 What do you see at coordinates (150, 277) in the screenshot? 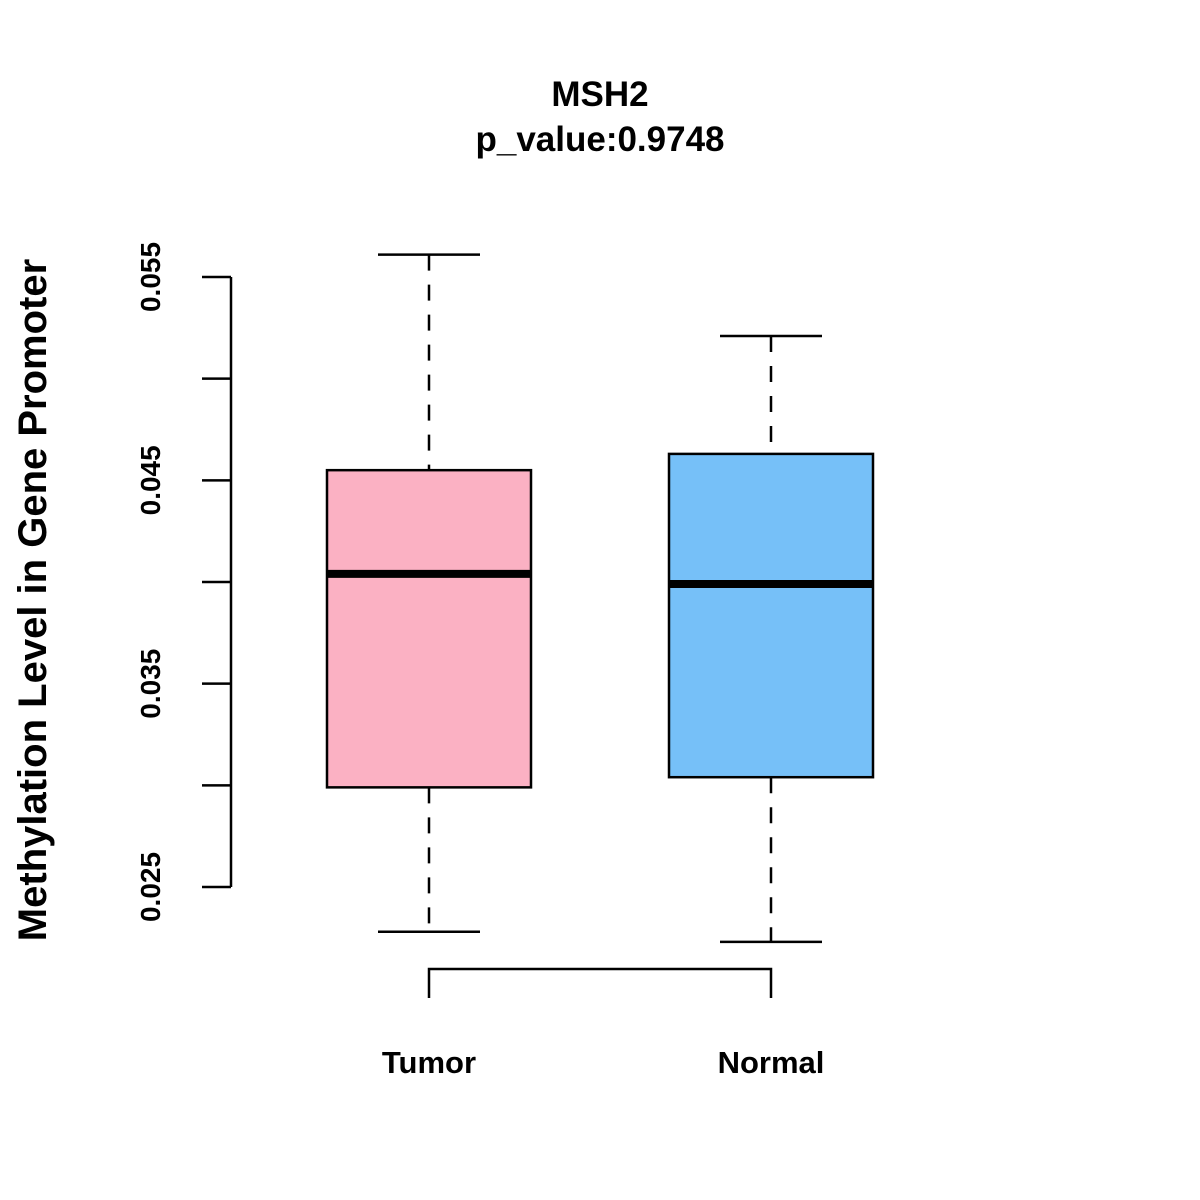
I see `y-tick-label: 0.055` at bounding box center [150, 277].